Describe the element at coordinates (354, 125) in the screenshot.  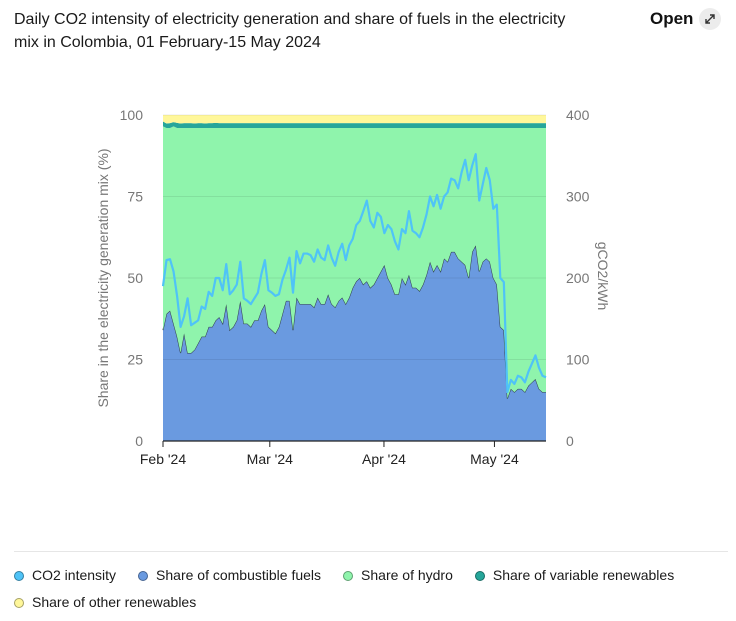
I see `area-share-of-variable-renewables` at that location.